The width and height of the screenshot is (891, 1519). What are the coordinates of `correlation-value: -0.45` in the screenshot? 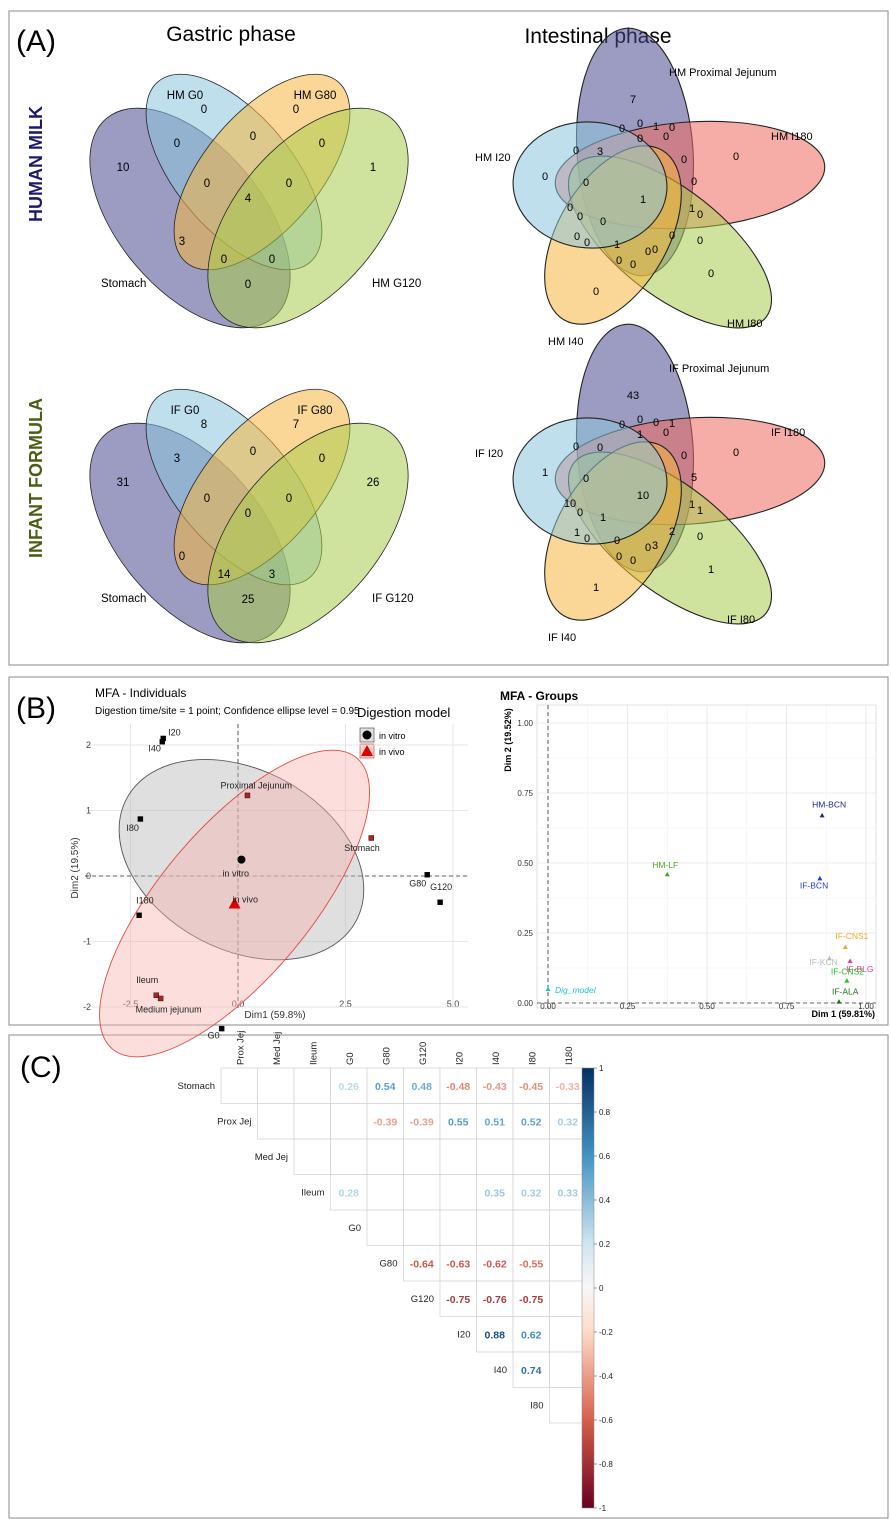 It's located at (531, 1087).